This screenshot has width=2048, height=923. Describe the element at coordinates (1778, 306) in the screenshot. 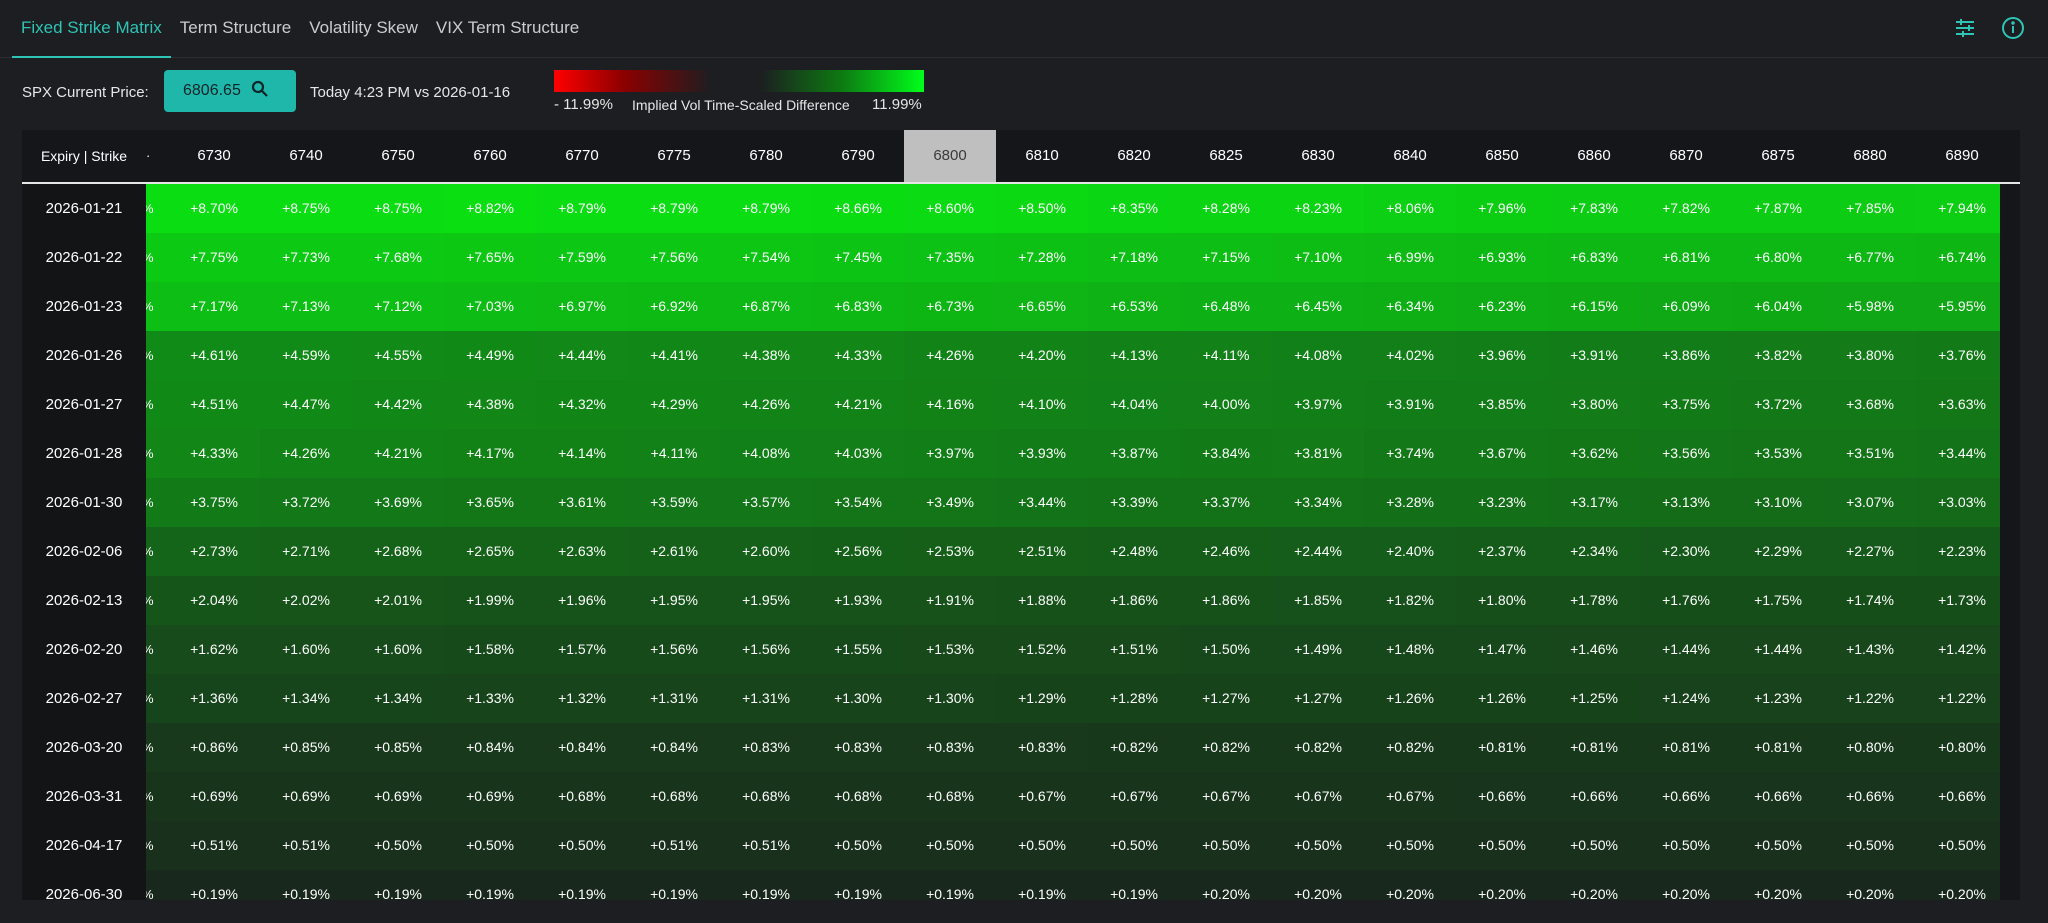

I see `matrix-cell: +6.04%` at that location.